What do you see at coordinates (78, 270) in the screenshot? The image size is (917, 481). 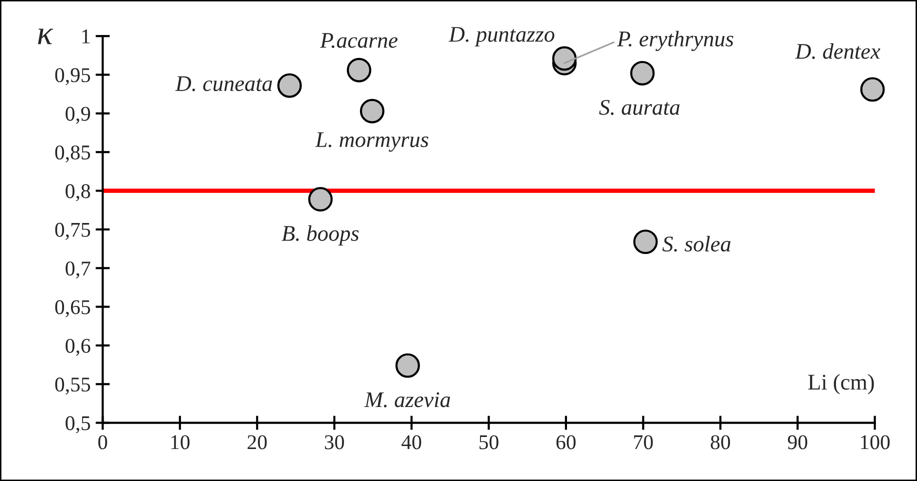 I see `y-tick-label: 0,7` at bounding box center [78, 270].